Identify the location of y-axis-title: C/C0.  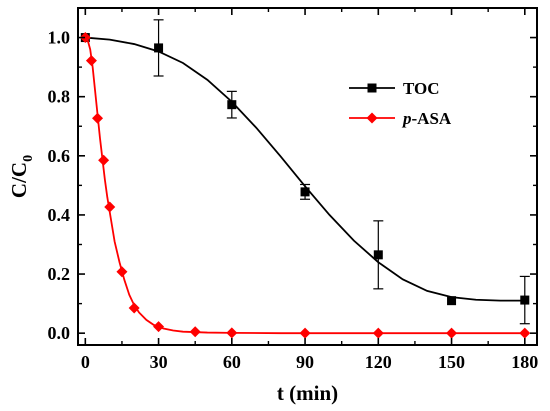
(21, 176).